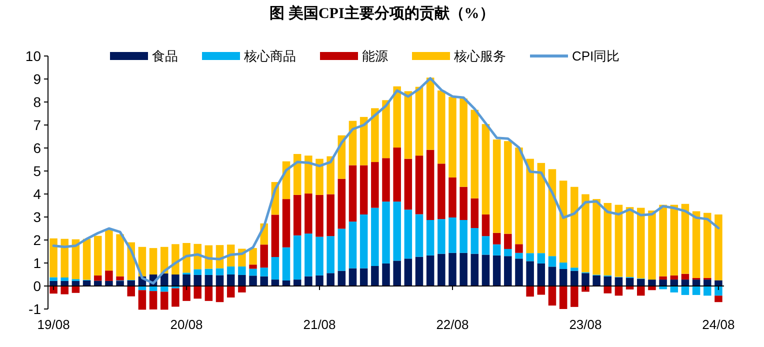 This screenshot has width=764, height=347. I want to click on x-tick-label: 22/08, so click(452, 324).